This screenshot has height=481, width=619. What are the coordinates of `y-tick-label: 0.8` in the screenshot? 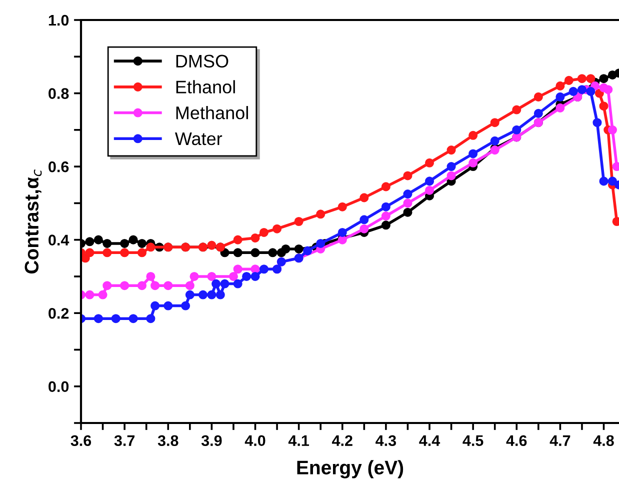 It's located at (58, 93).